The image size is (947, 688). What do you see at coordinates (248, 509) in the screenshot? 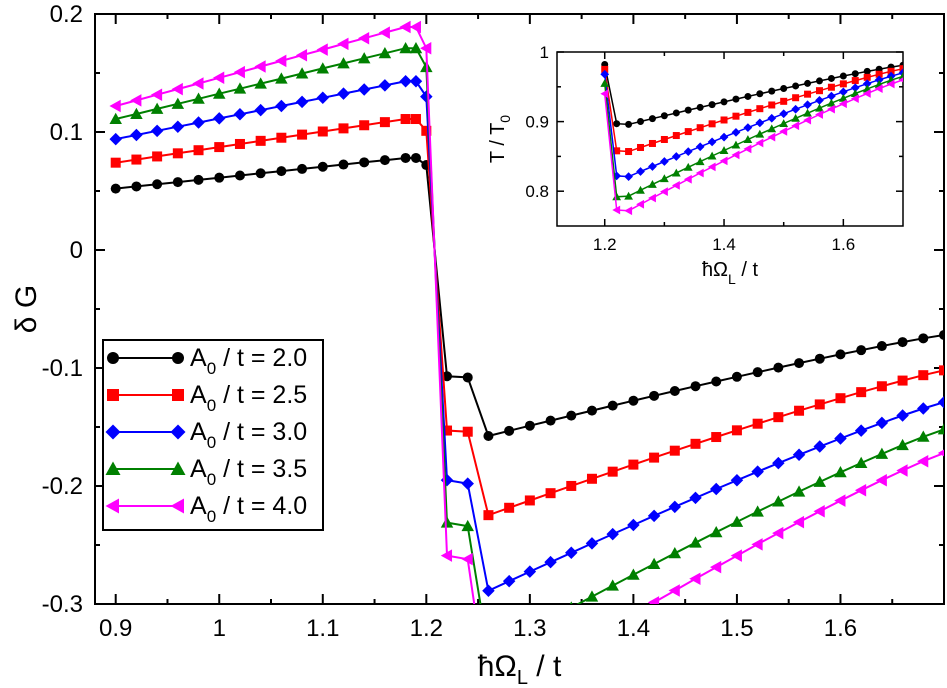
I see `legend-label: A0 / t = 4.0` at bounding box center [248, 509].